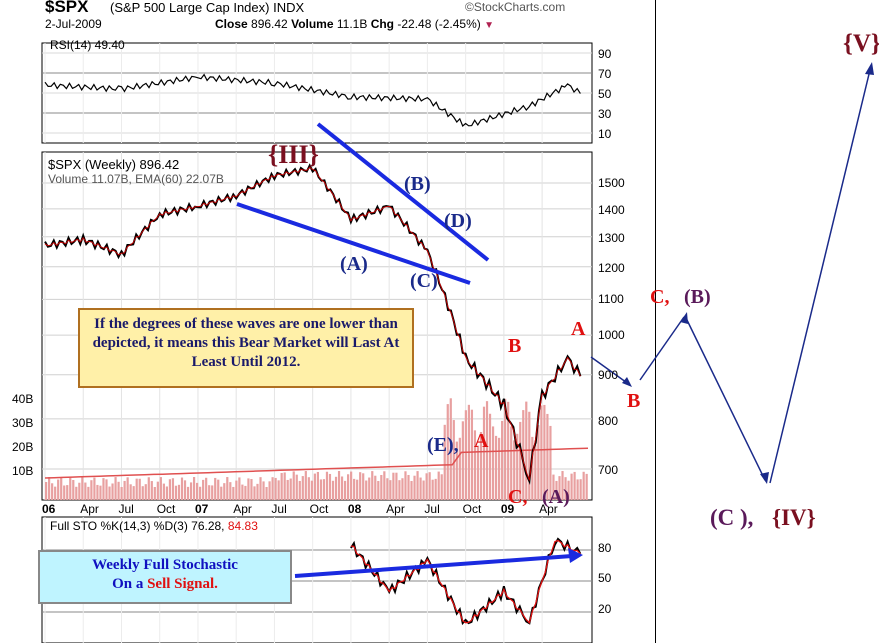 The height and width of the screenshot is (643, 879). I want to click on proj-b-label: B, so click(634, 401).